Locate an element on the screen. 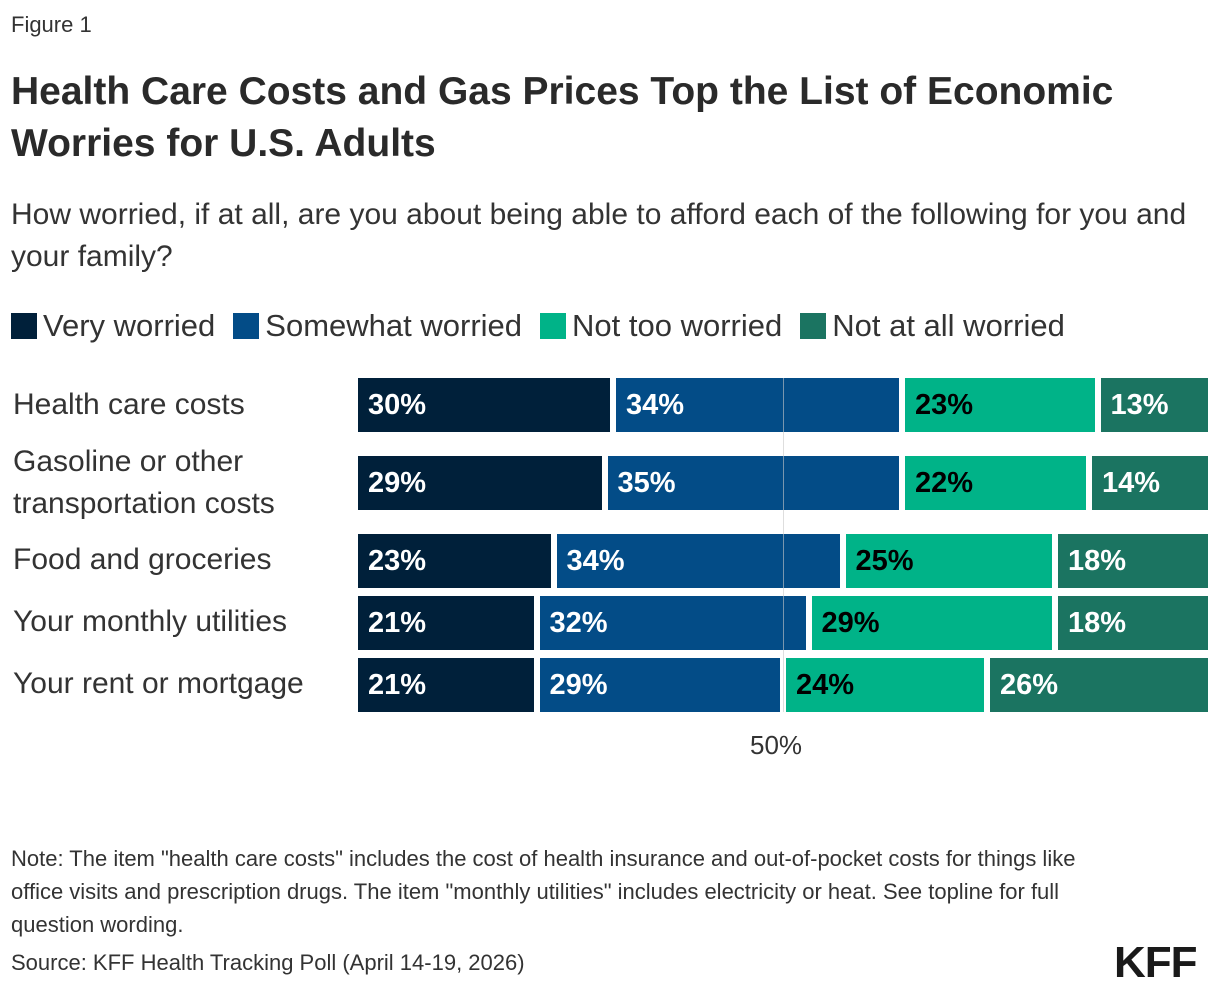  legend-label: Not at all worried is located at coordinates (948, 325).